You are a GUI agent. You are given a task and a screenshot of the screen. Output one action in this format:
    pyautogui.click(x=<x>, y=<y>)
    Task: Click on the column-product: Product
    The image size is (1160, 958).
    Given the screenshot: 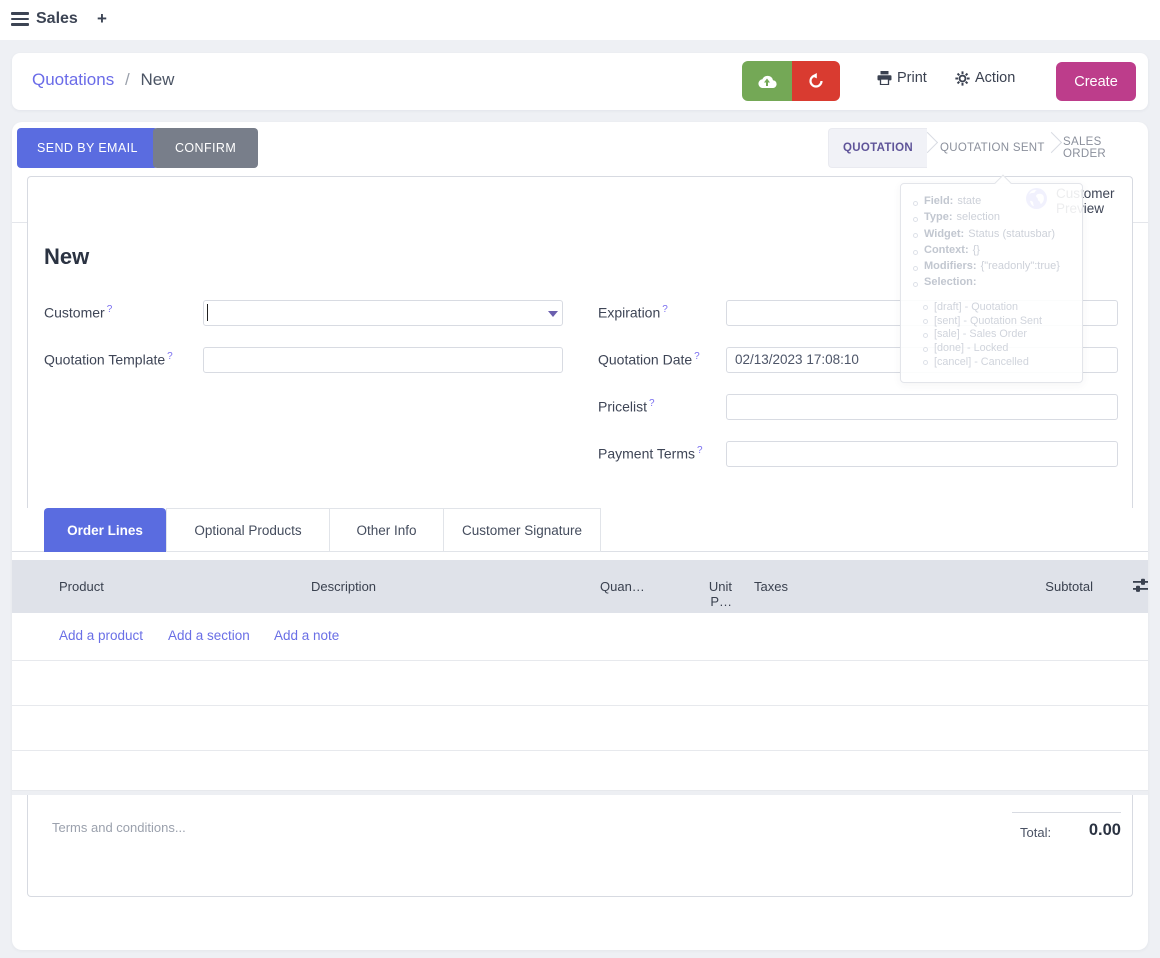 What is the action you would take?
    pyautogui.click(x=81, y=586)
    